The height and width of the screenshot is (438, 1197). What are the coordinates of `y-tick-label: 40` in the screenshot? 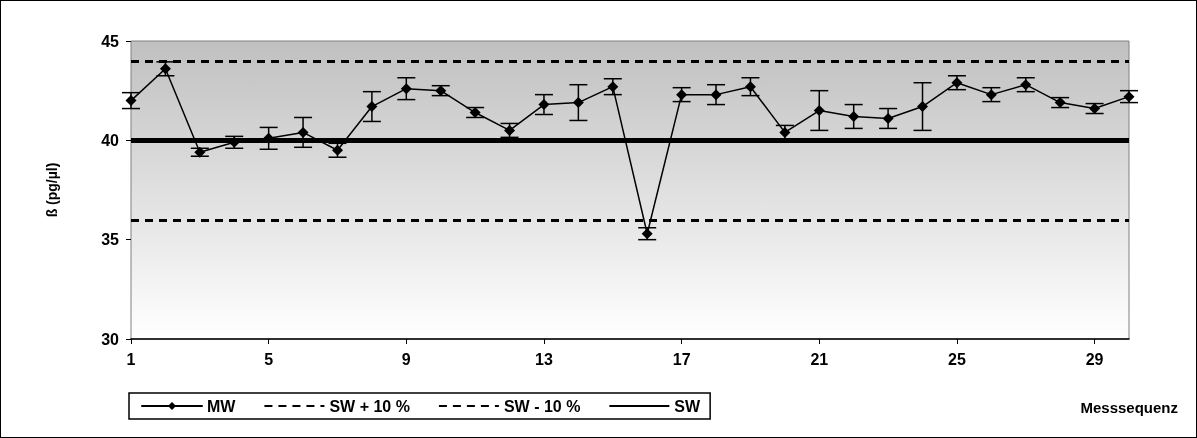 It's located at (110, 140).